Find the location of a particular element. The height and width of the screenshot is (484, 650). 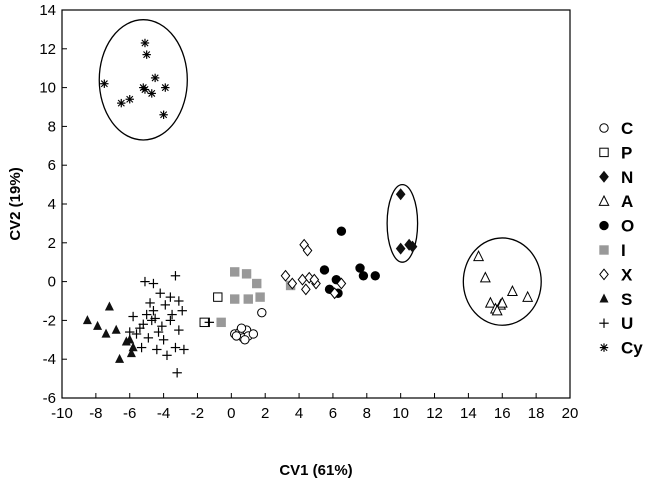

series-p is located at coordinates (211, 310).